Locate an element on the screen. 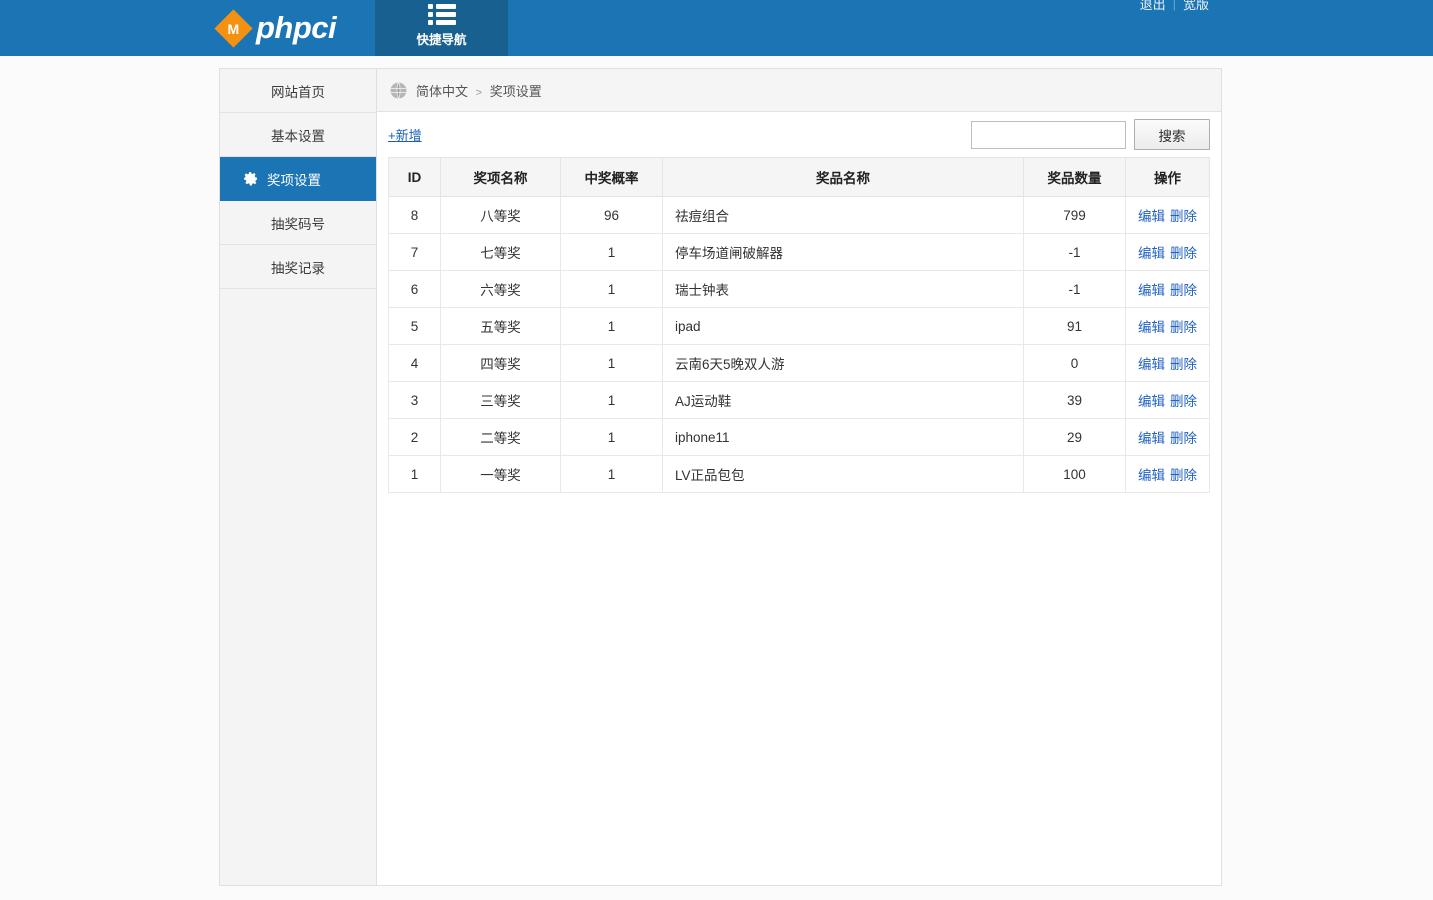 The height and width of the screenshot is (900, 1433). quick-nav-button: 快捷导航 is located at coordinates (441, 28).